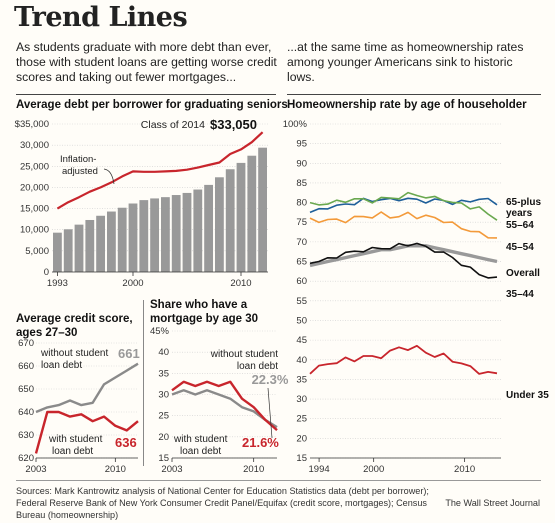  Describe the element at coordinates (301, 438) in the screenshot. I see `home-y-tick: 20` at that location.